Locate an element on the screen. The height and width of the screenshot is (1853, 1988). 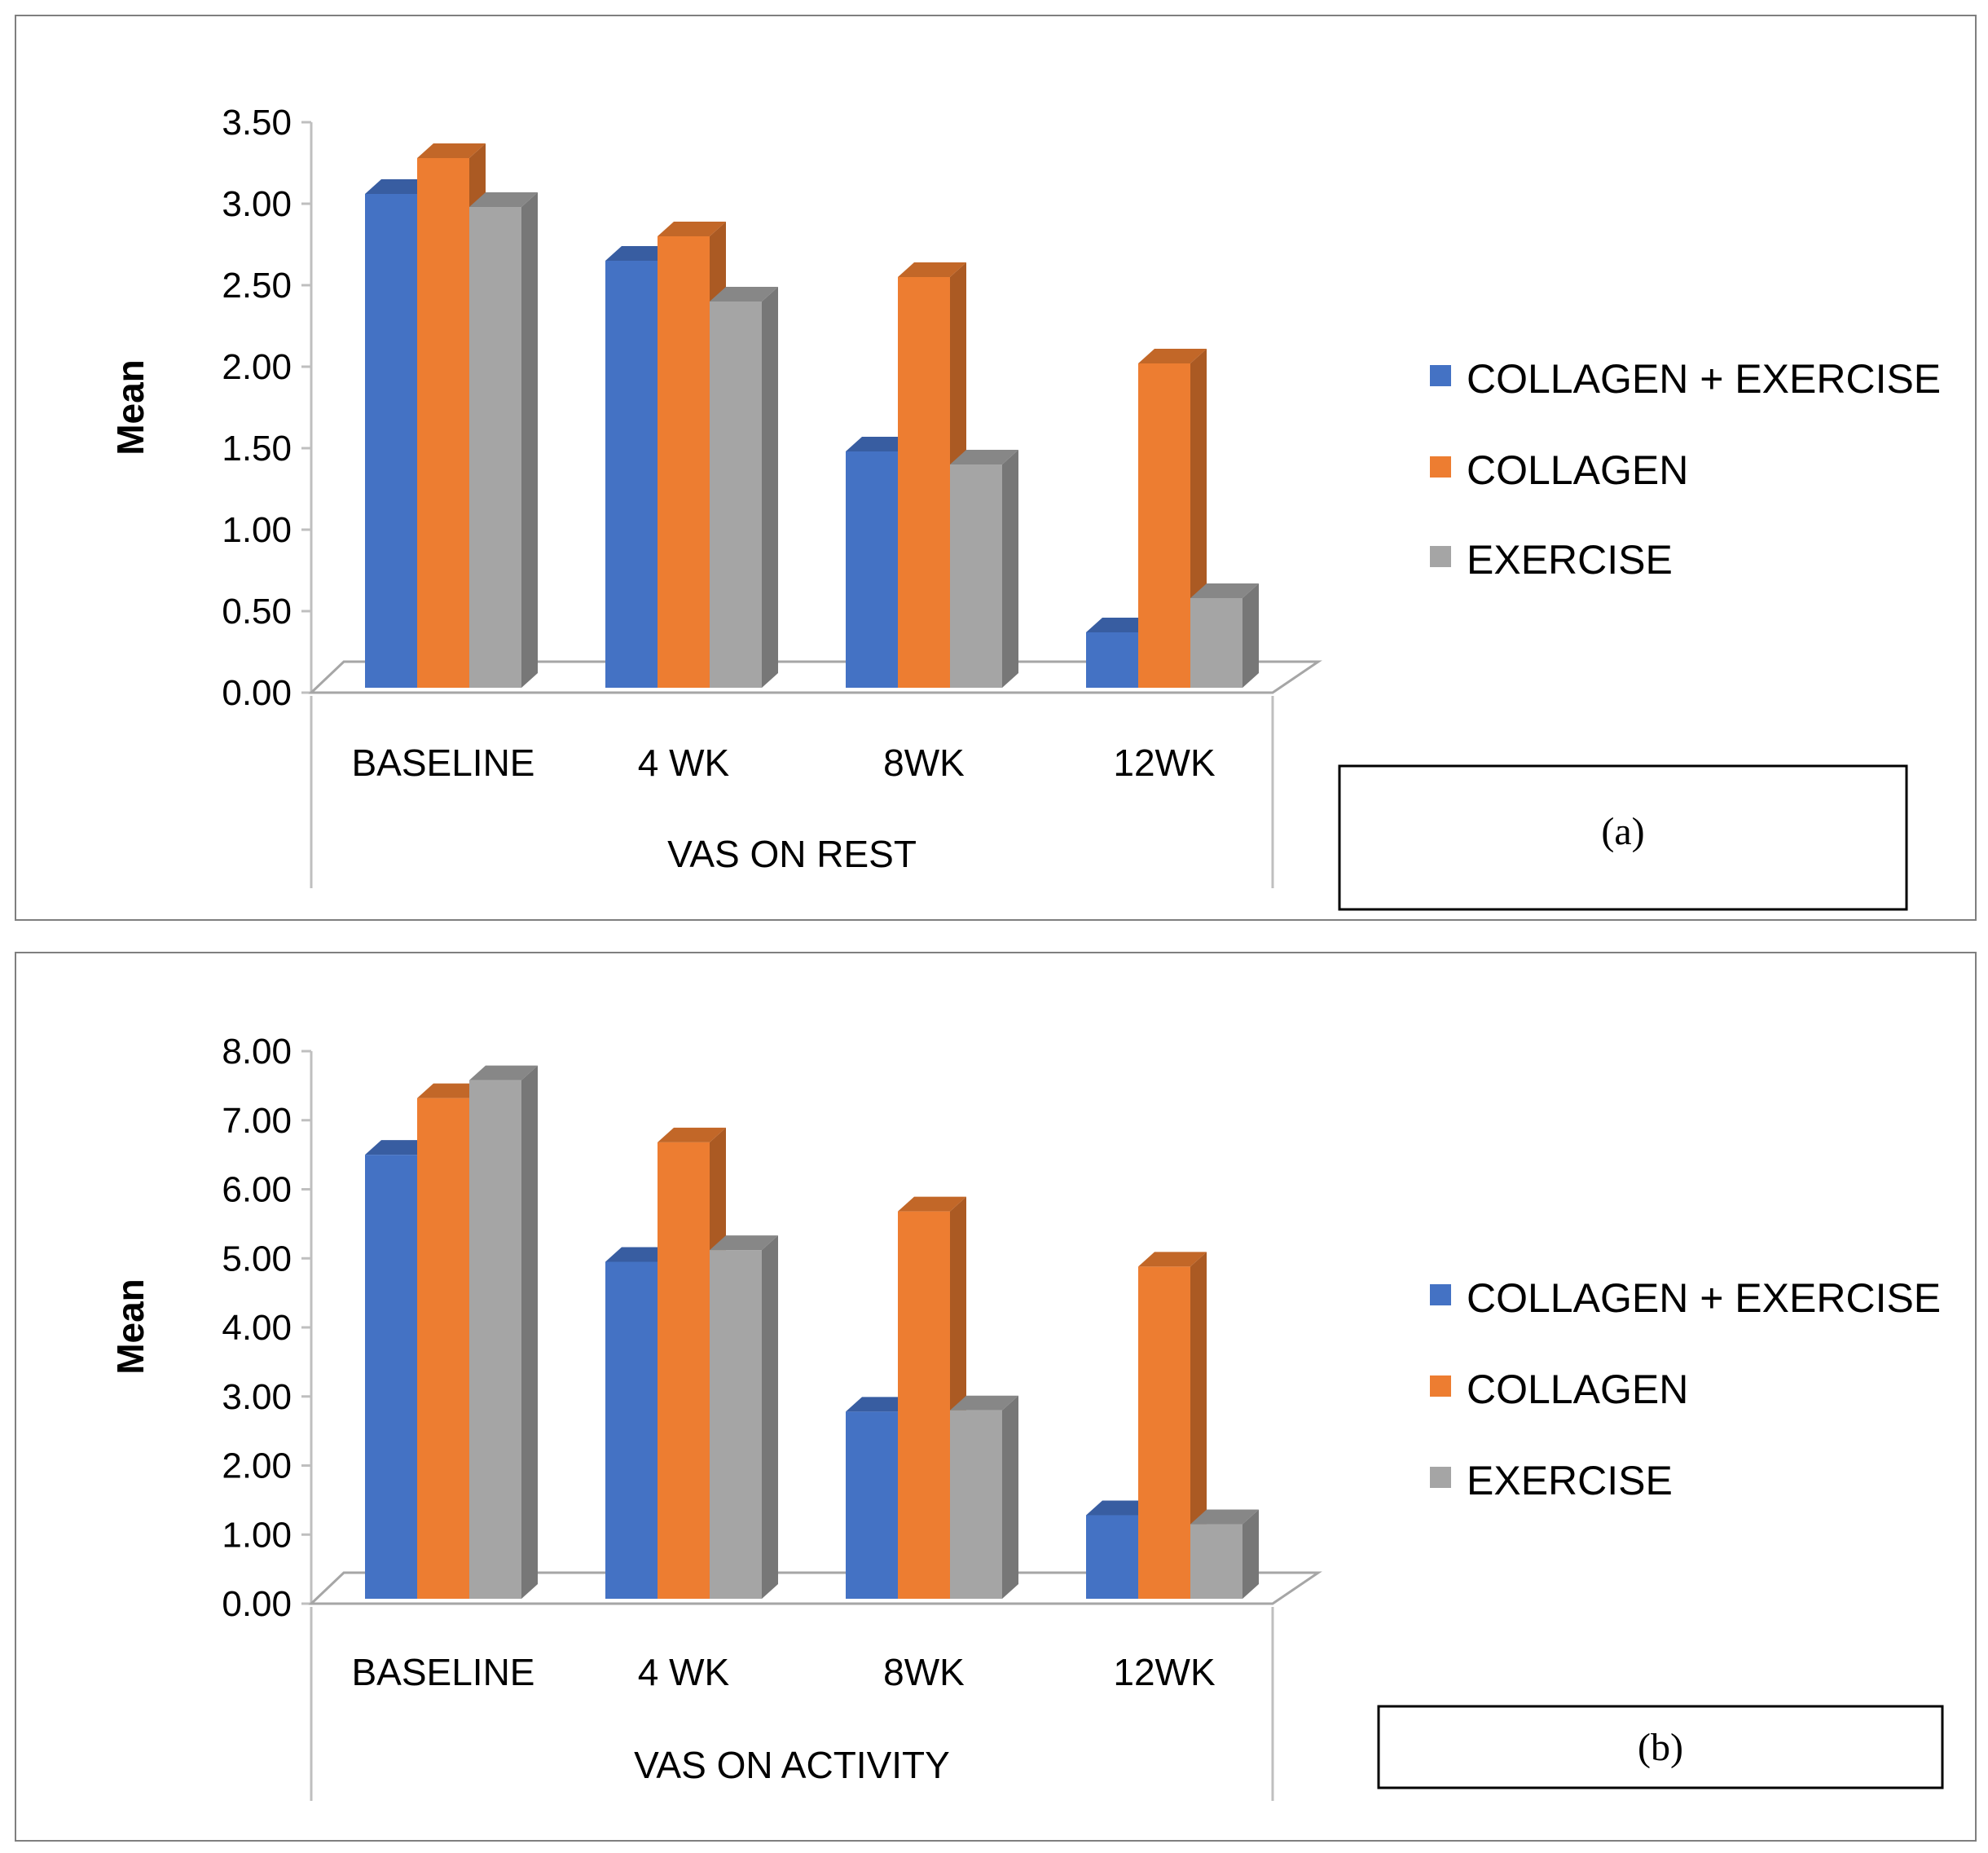
plot-floor is located at coordinates (815, 677).